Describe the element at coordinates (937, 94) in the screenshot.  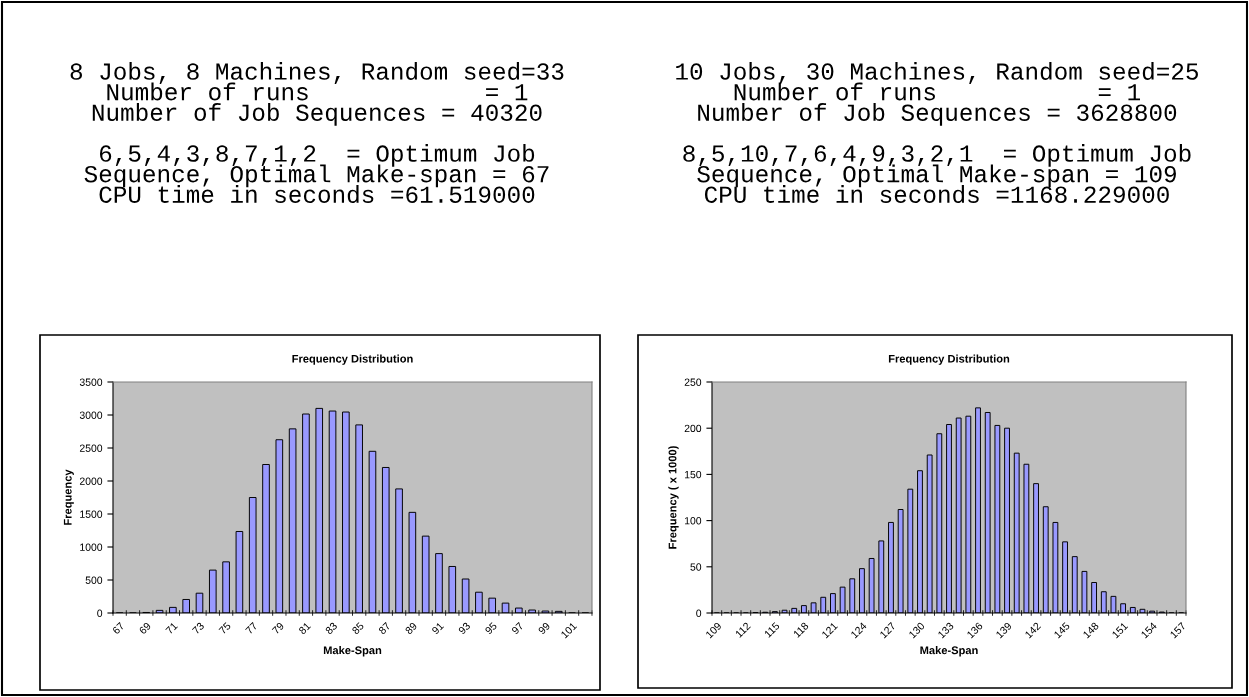
I see `text: 10 Jobs, 30 Machines, Random seed=25 Number of runs = 1 Number of Job Sequences = 3628800` at that location.